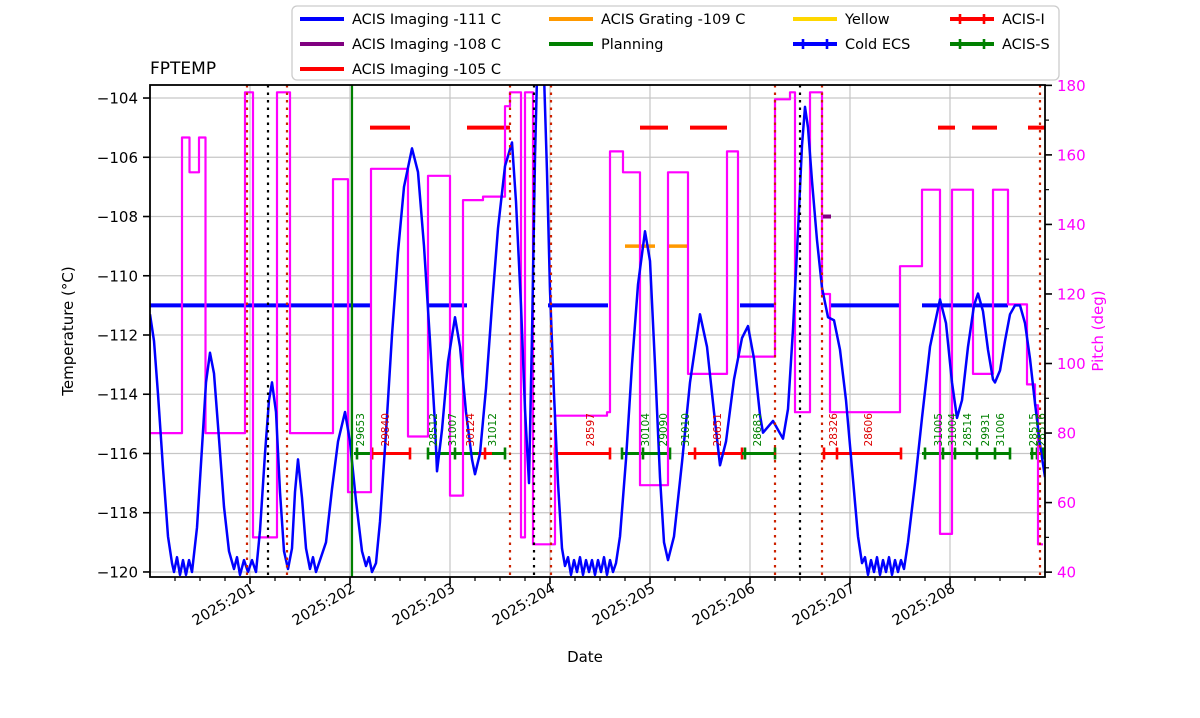  I want to click on obsid-label: 28683, so click(758, 429).